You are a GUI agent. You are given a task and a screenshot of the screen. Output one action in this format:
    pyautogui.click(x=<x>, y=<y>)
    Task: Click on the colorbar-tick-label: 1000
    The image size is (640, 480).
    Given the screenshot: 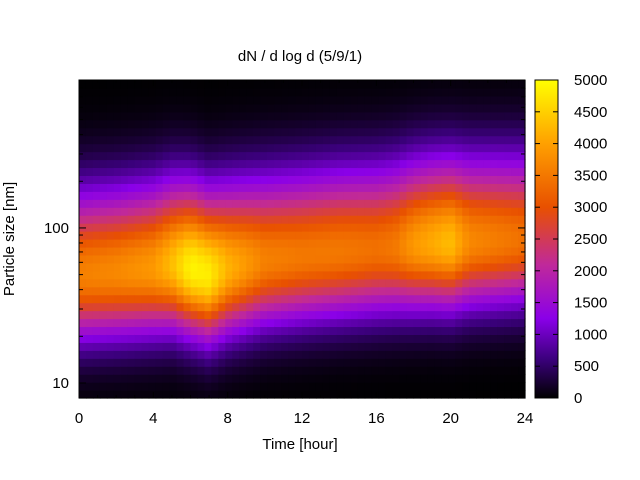 What is the action you would take?
    pyautogui.click(x=590, y=334)
    